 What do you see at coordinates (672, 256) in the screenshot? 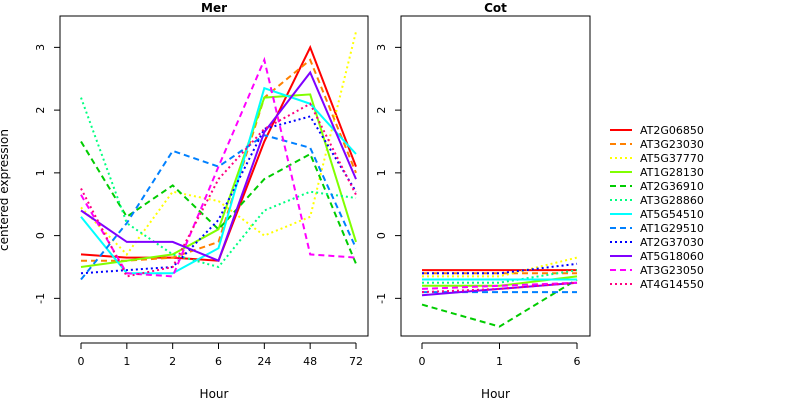
I see `legend-label: AT5G18060` at bounding box center [672, 256].